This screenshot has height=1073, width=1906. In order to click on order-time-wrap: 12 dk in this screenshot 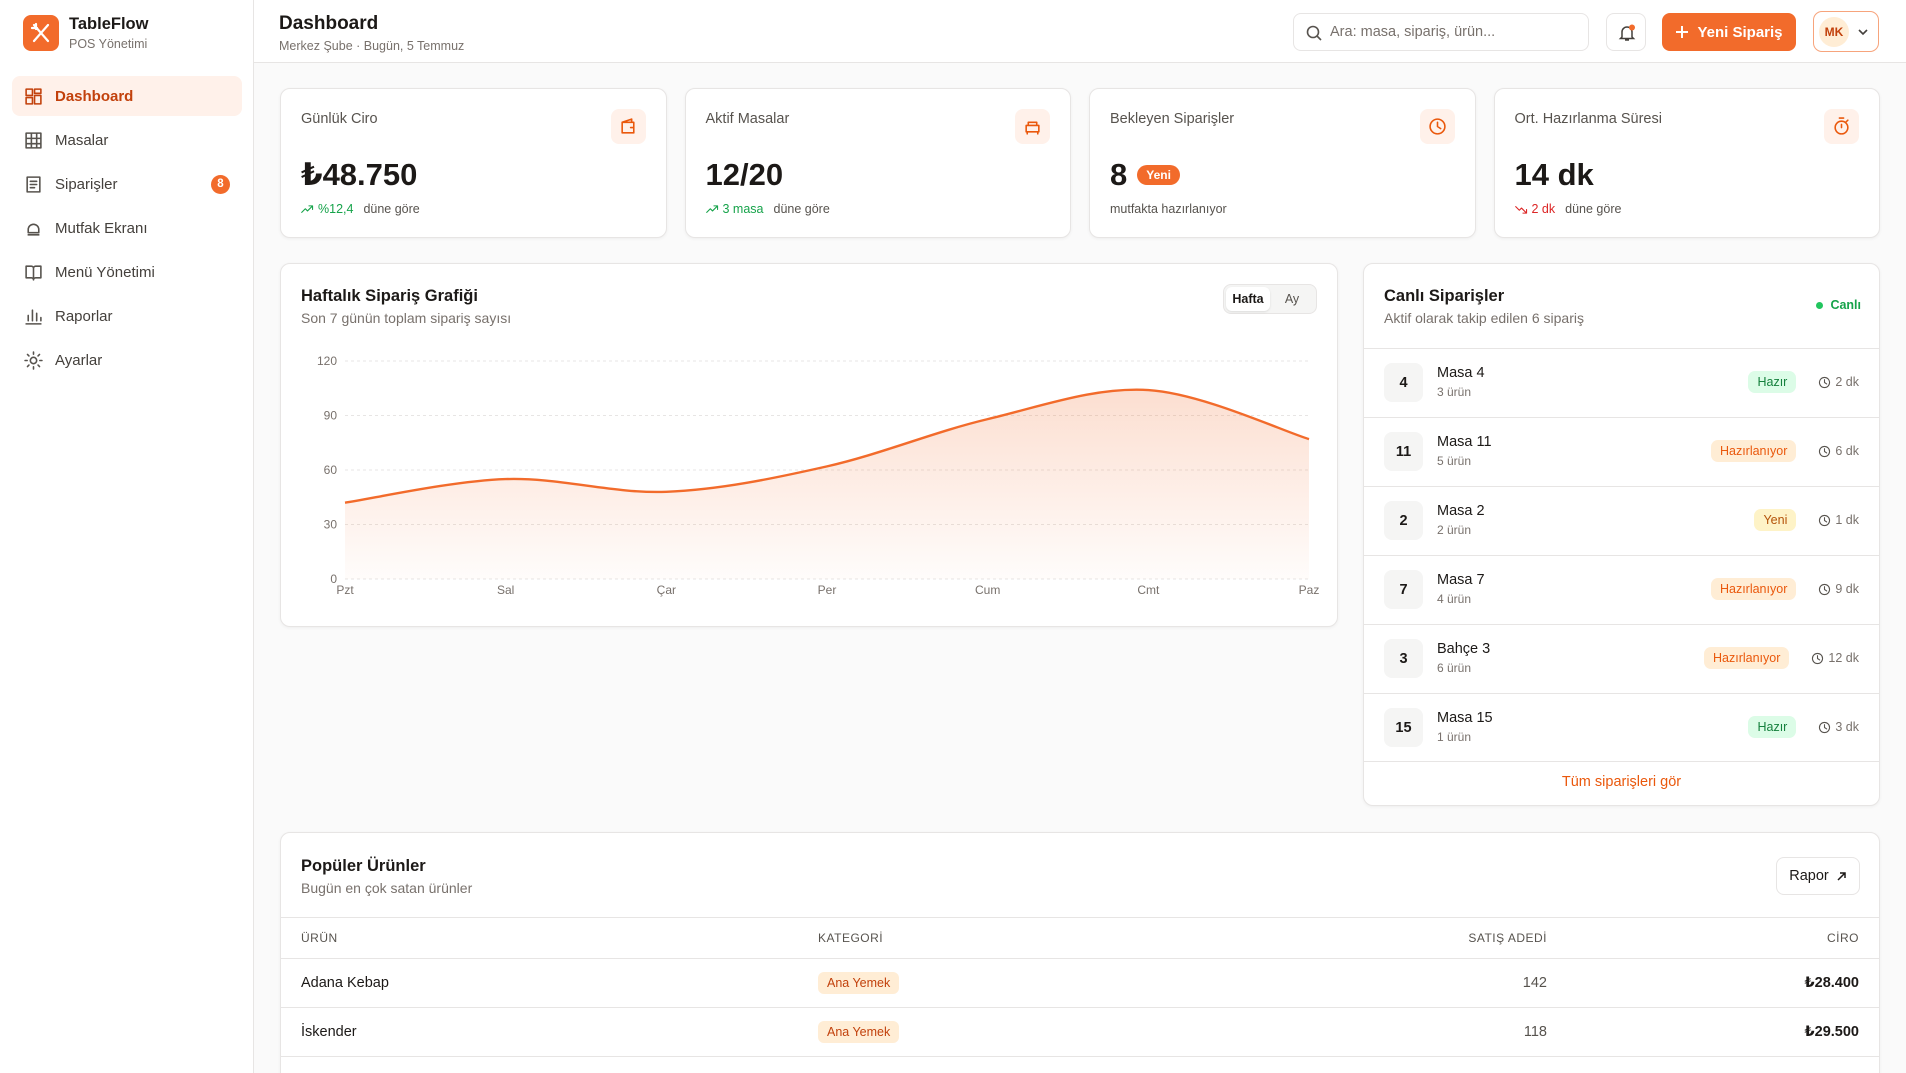, I will do `click(1835, 658)`.